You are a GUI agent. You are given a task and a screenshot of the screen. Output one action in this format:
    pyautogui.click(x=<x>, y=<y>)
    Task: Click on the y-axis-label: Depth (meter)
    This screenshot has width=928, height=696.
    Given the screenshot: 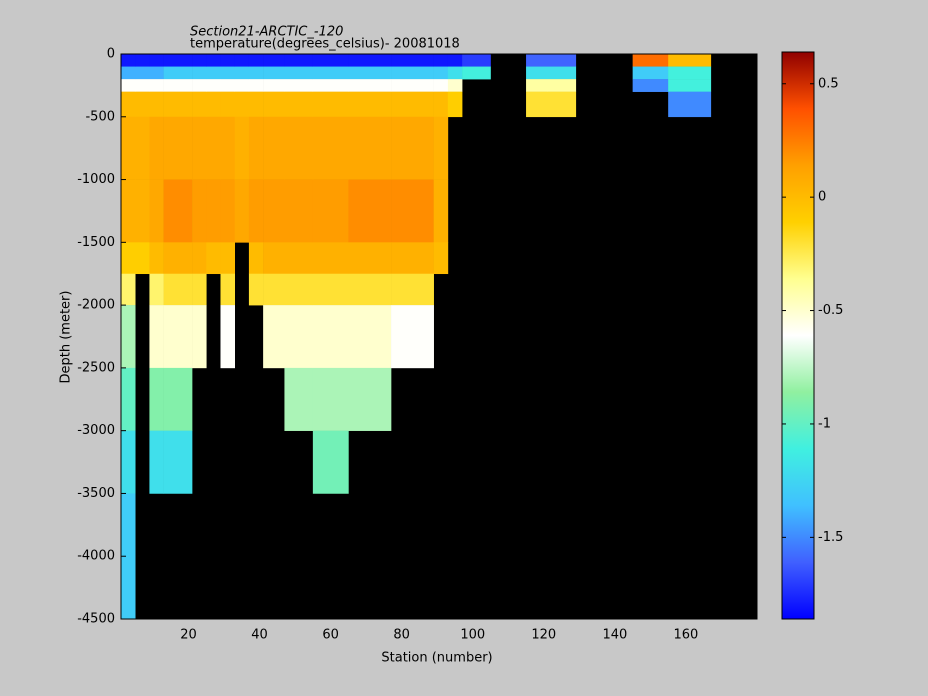 What is the action you would take?
    pyautogui.click(x=66, y=337)
    